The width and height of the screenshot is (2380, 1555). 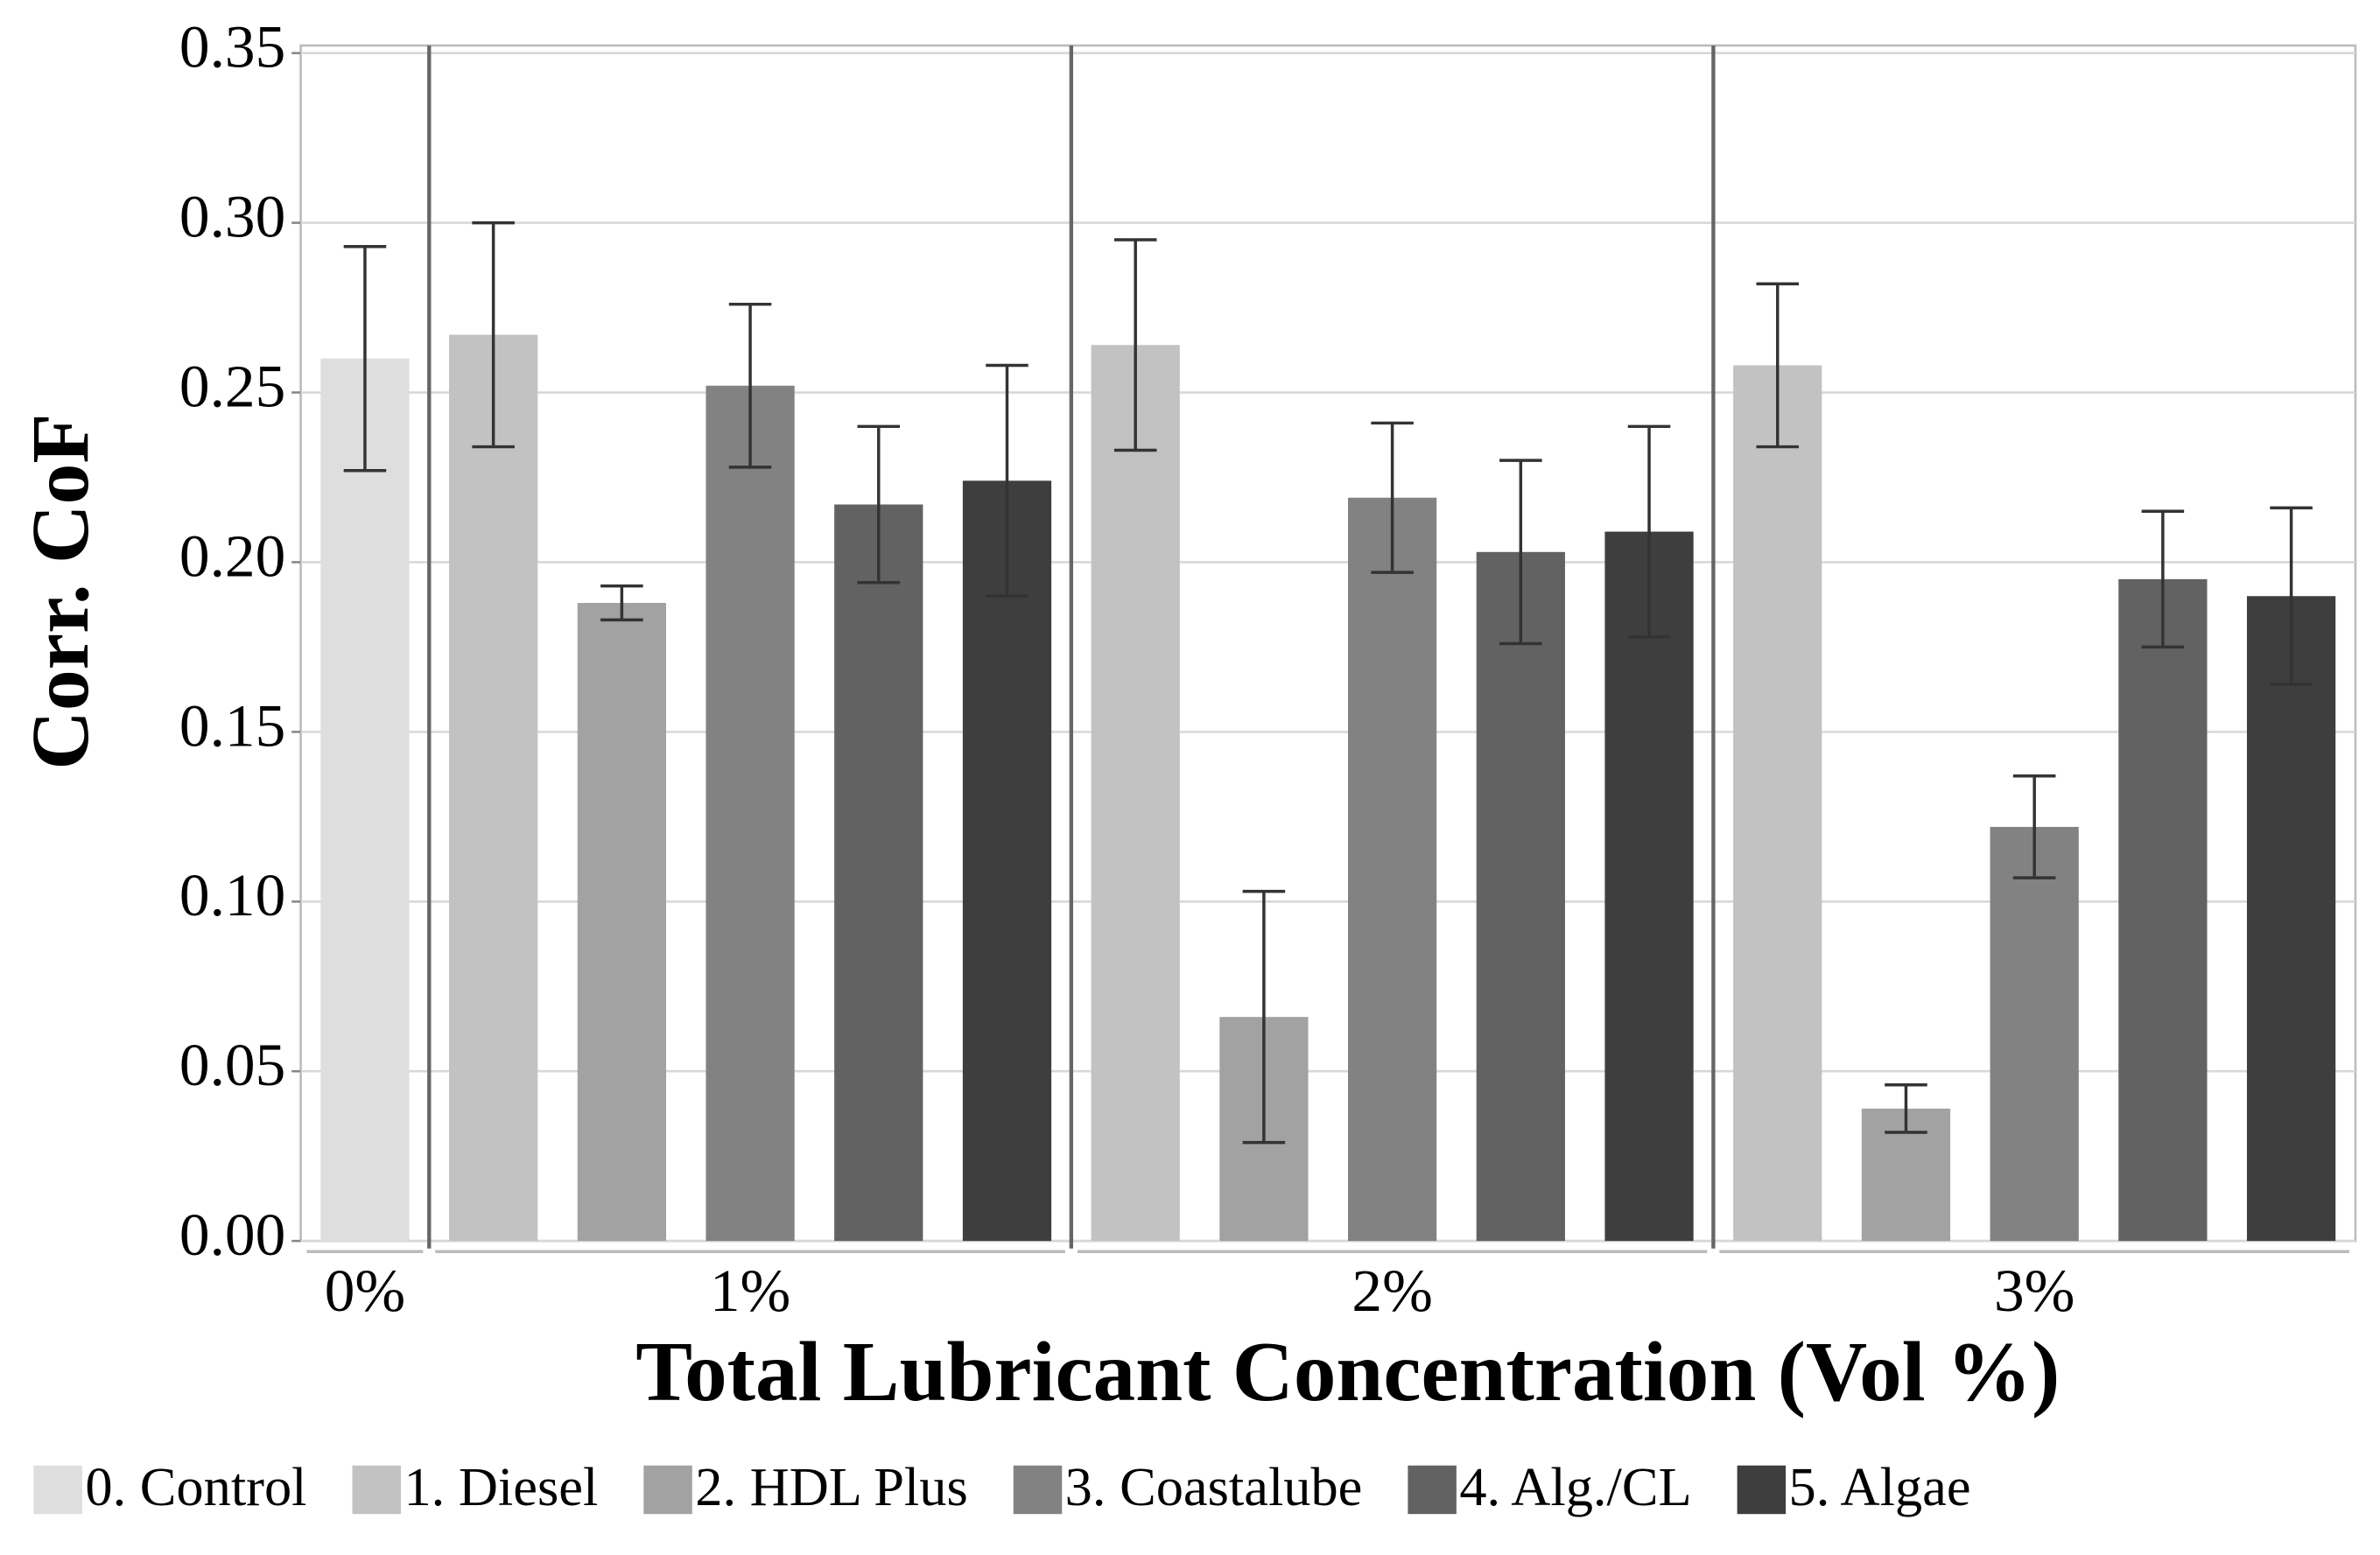 I want to click on x-axis-label: Total Lubricant Concentration (Vol %), so click(x=1347, y=1371).